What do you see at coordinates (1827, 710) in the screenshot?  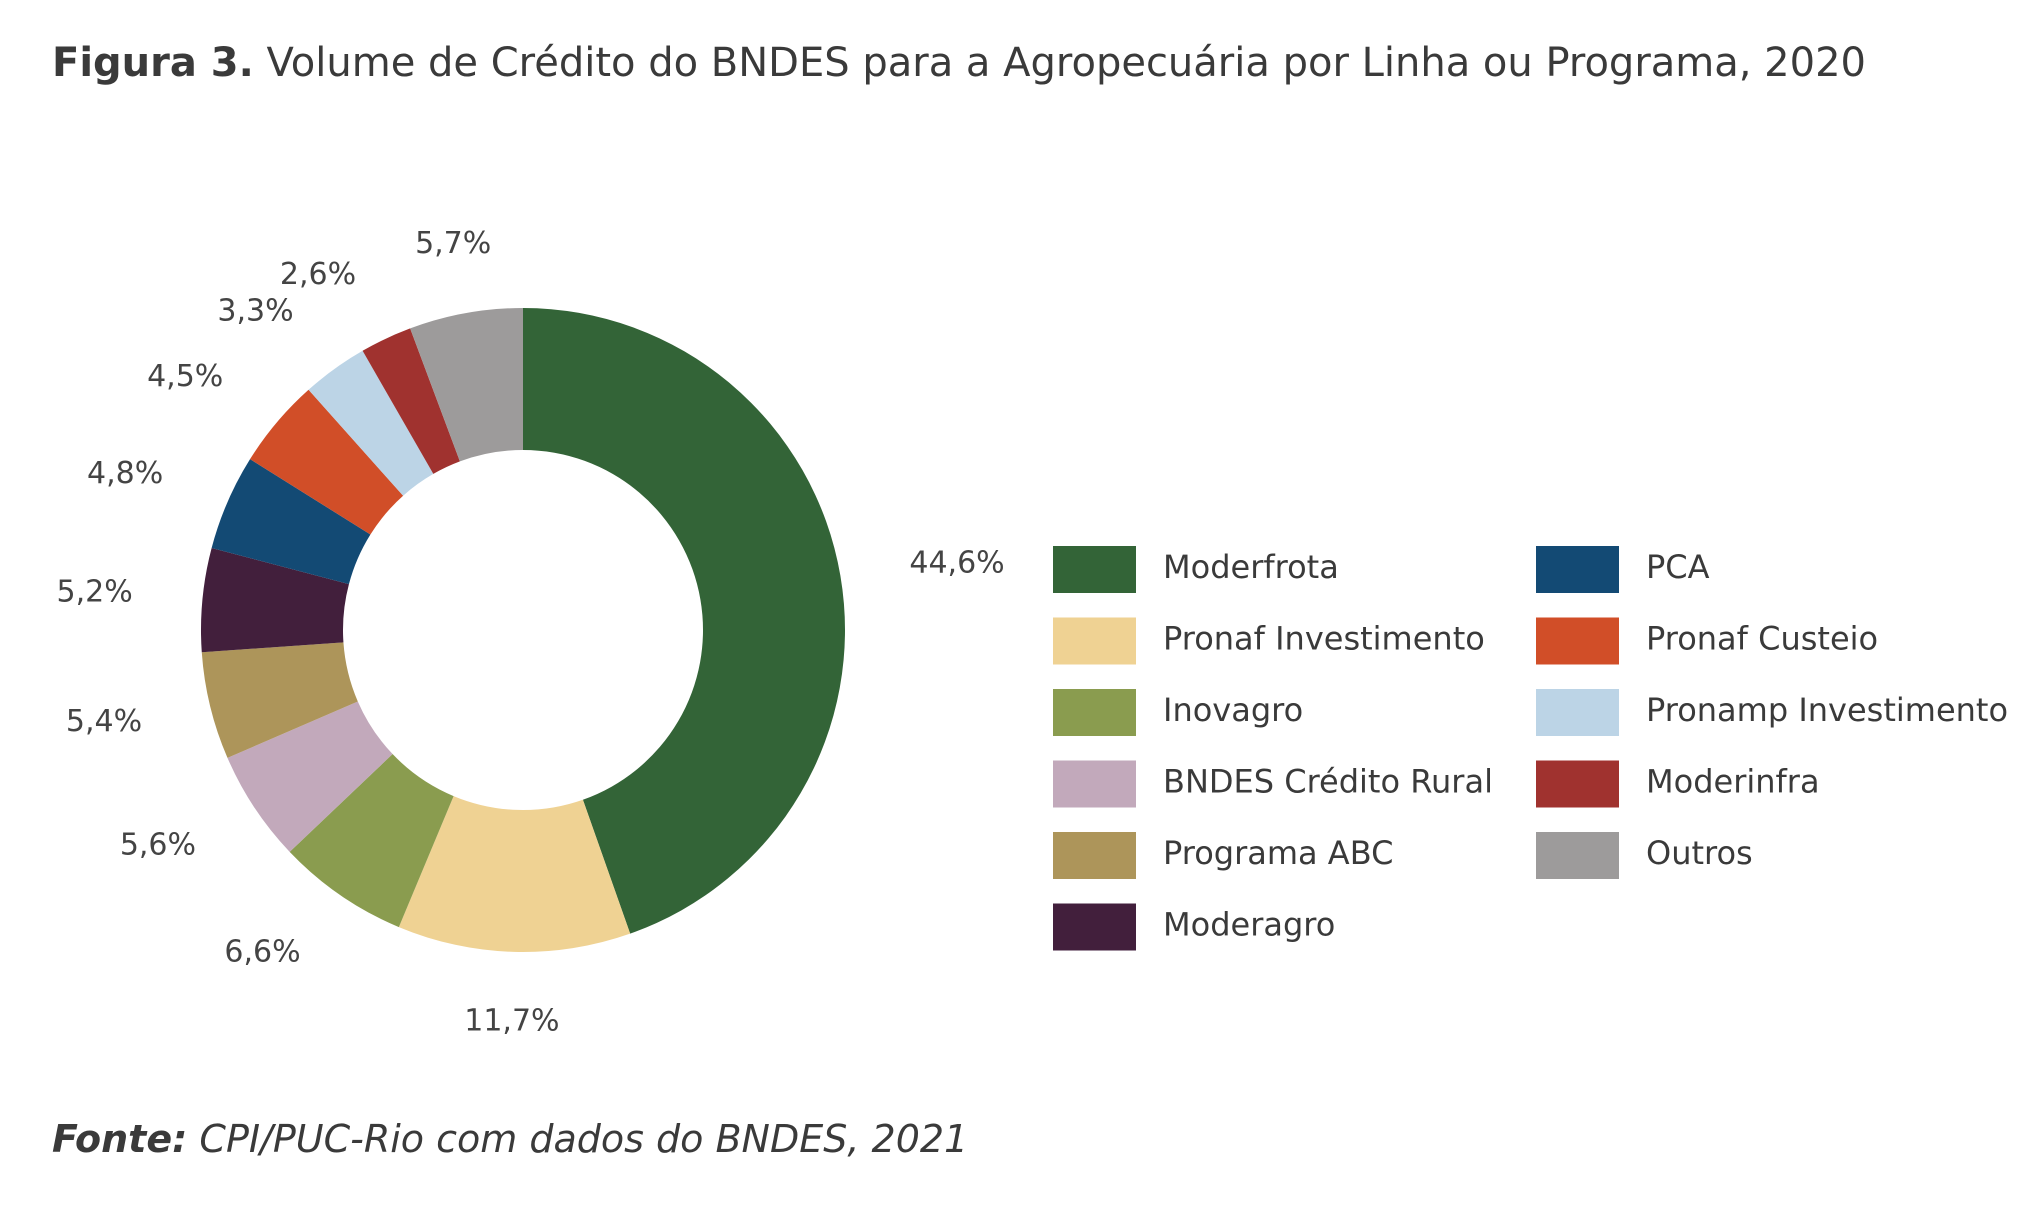 I see `legend-label: Pronamp Investimento` at bounding box center [1827, 710].